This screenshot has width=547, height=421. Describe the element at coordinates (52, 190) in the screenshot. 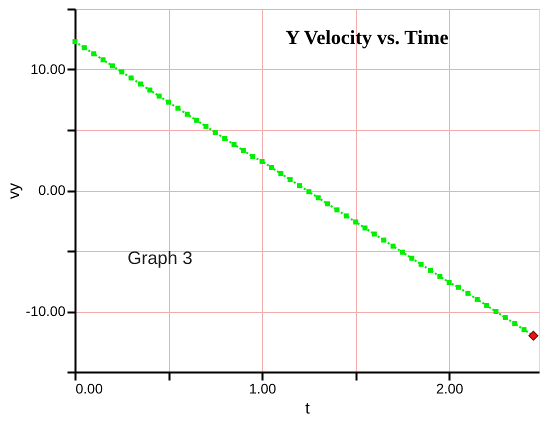

I see `y-tick-label: 0.00` at that location.